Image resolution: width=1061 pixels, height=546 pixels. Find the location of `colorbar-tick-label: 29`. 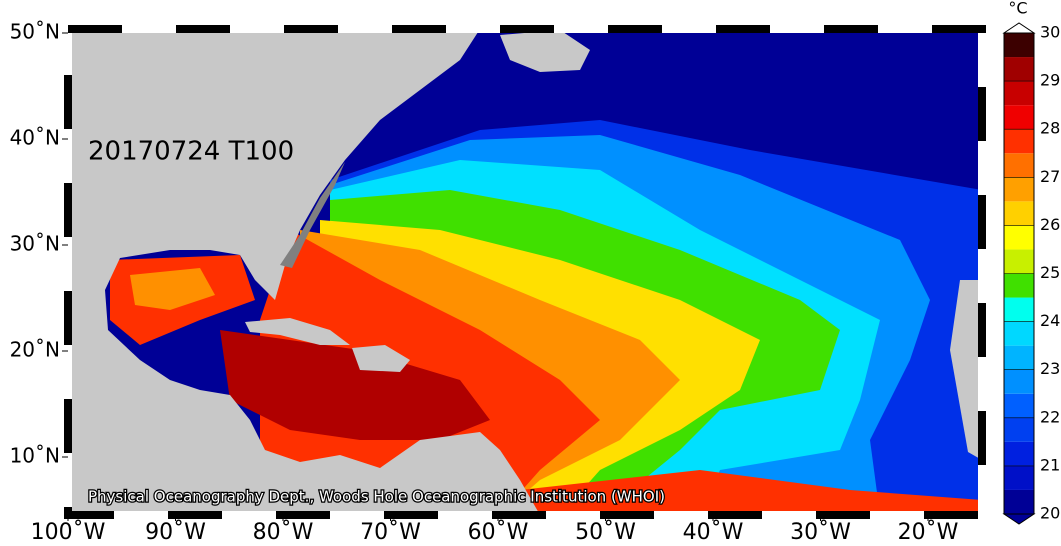

colorbar-tick-label: 29 is located at coordinates (1050, 80).